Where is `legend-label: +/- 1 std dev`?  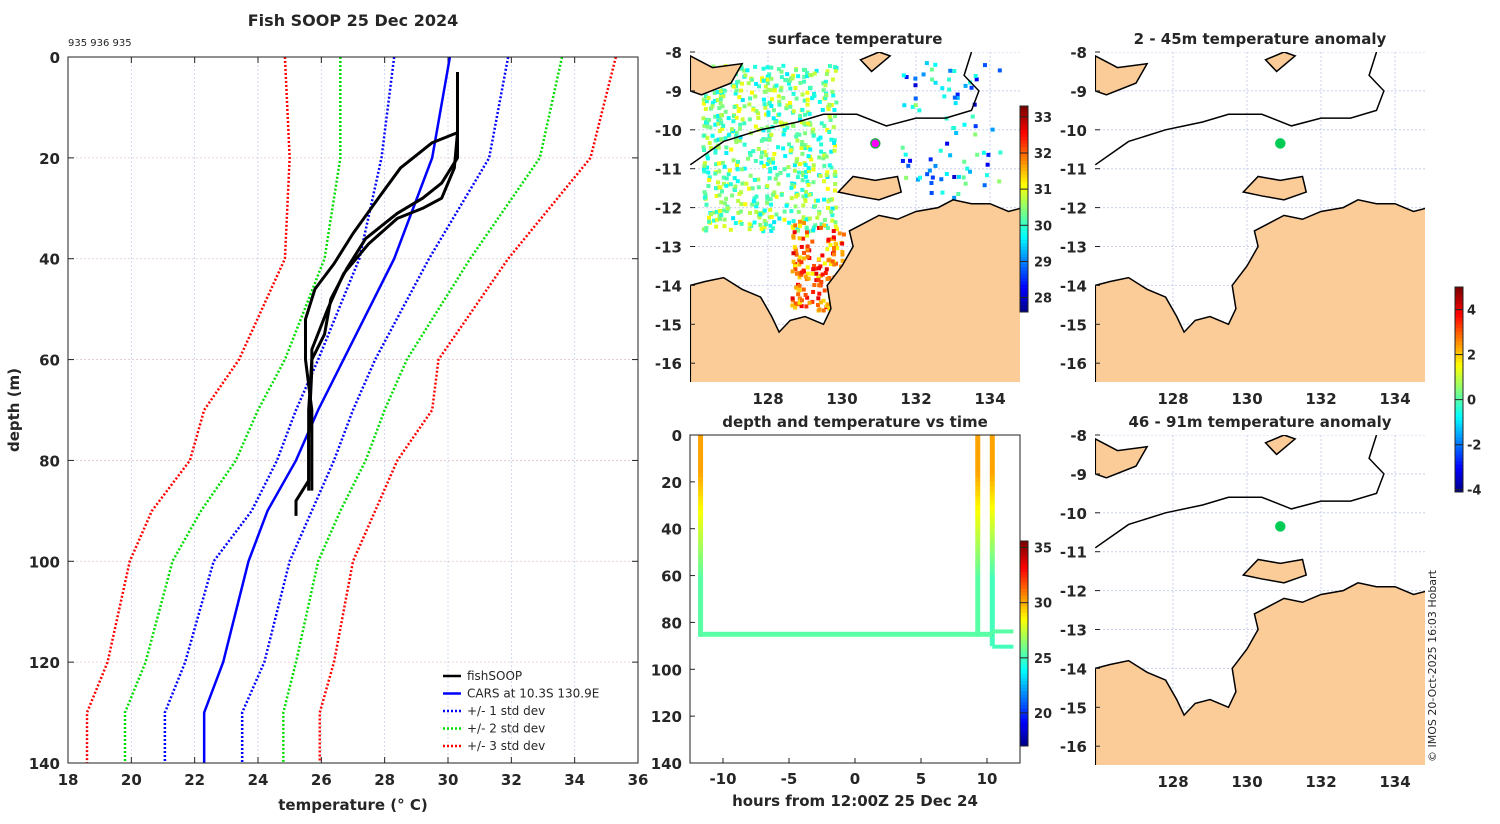 legend-label: +/- 1 std dev is located at coordinates (506, 711).